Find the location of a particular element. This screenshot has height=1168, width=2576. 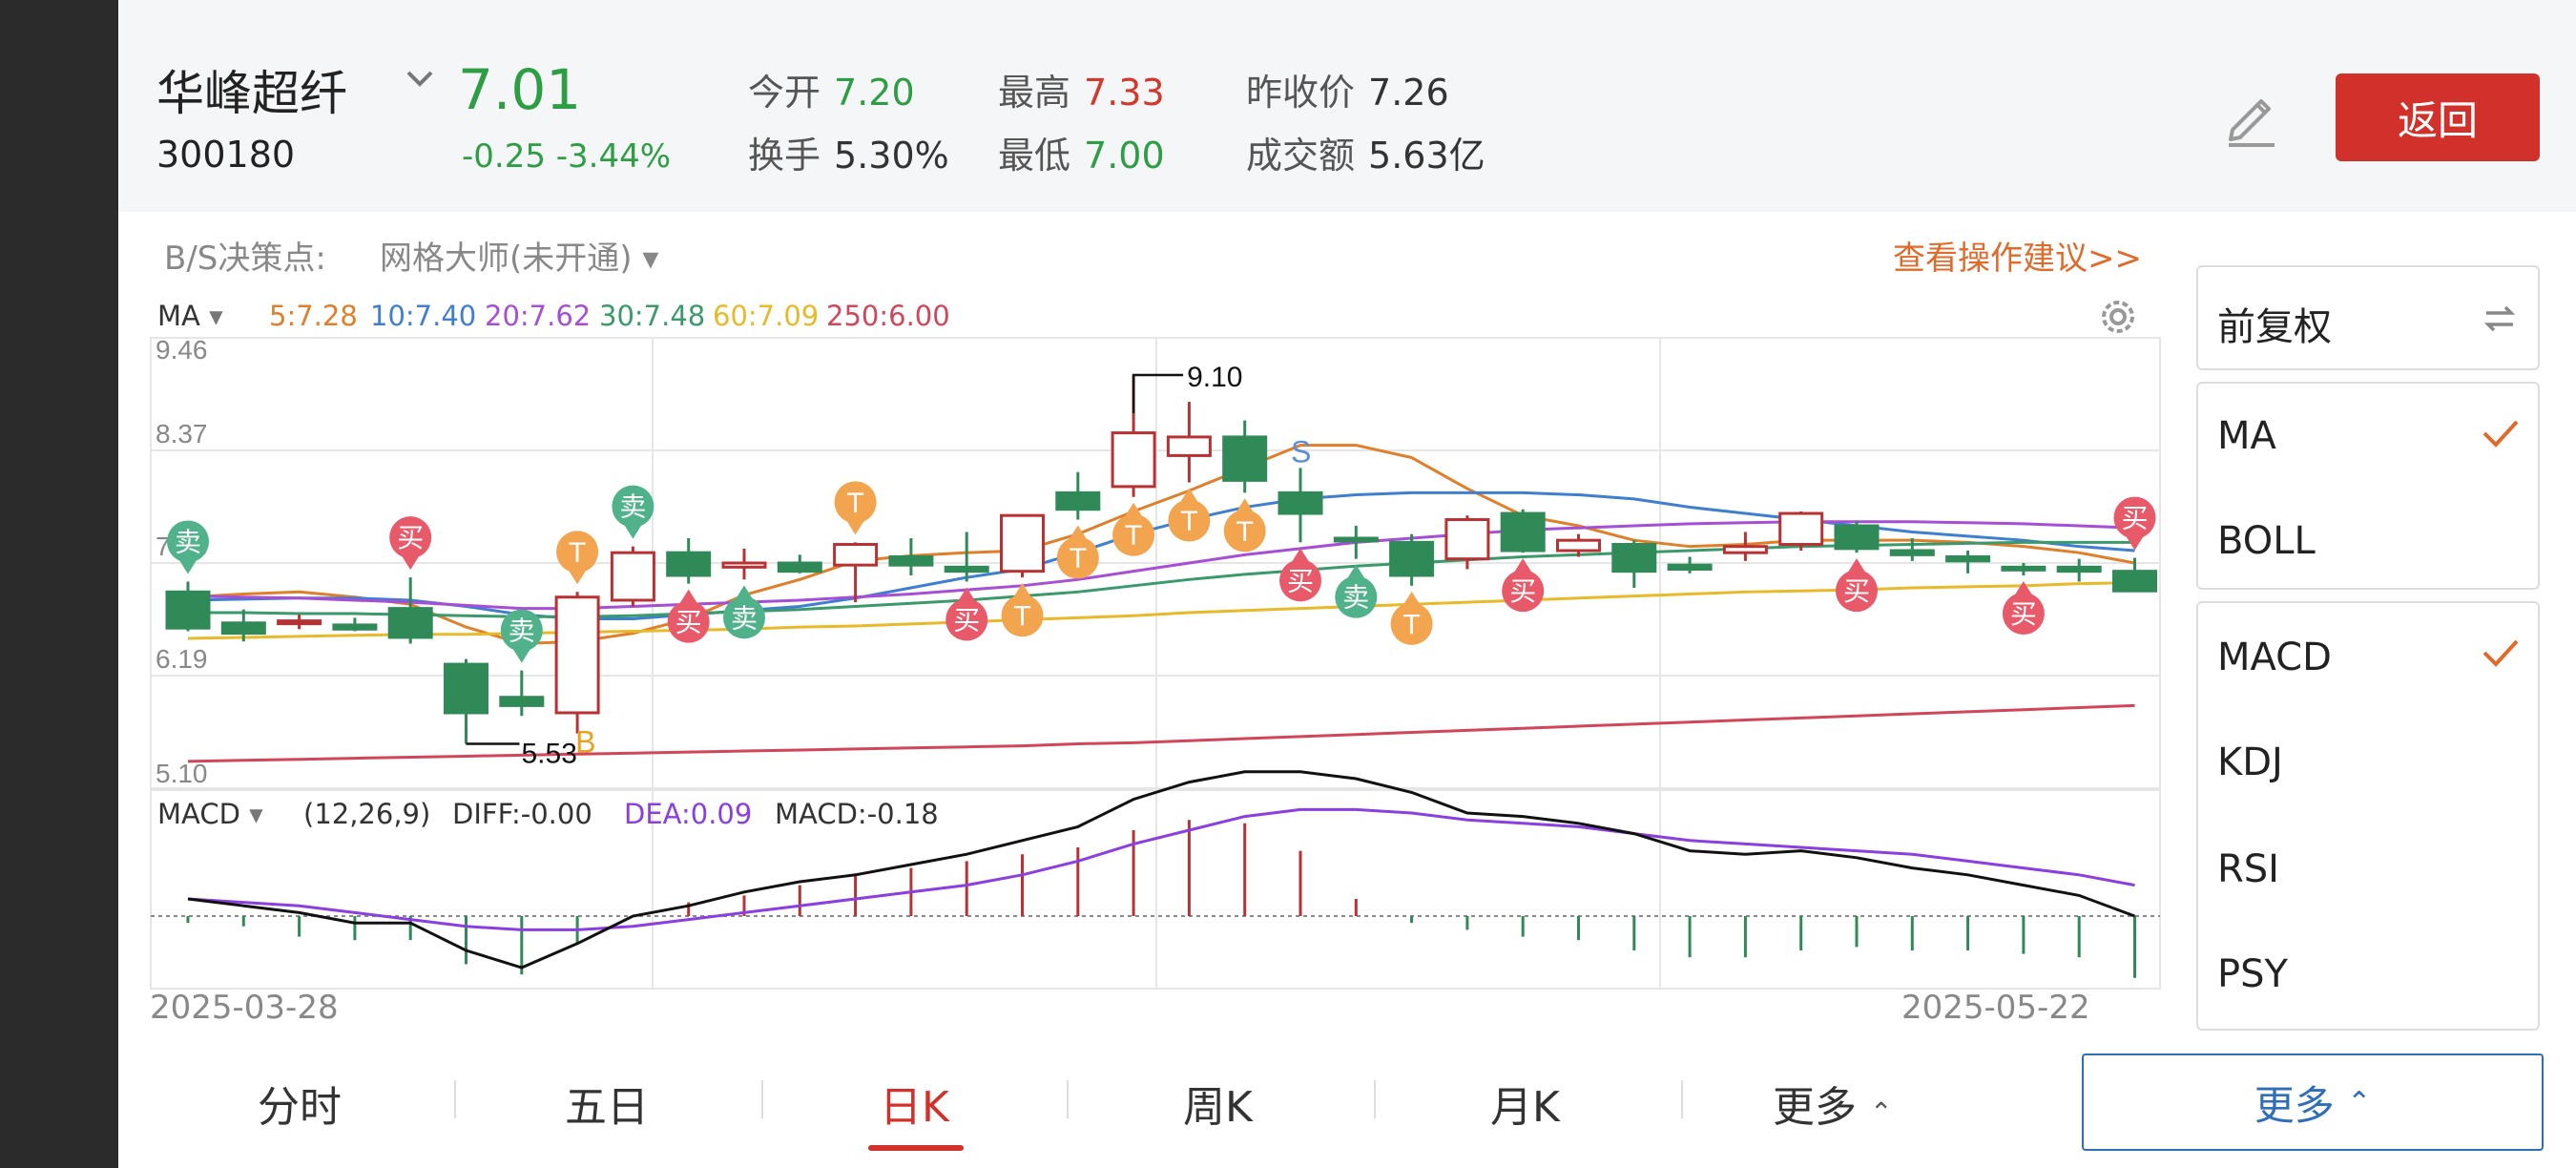

high-annotation-line is located at coordinates (1158, 393).